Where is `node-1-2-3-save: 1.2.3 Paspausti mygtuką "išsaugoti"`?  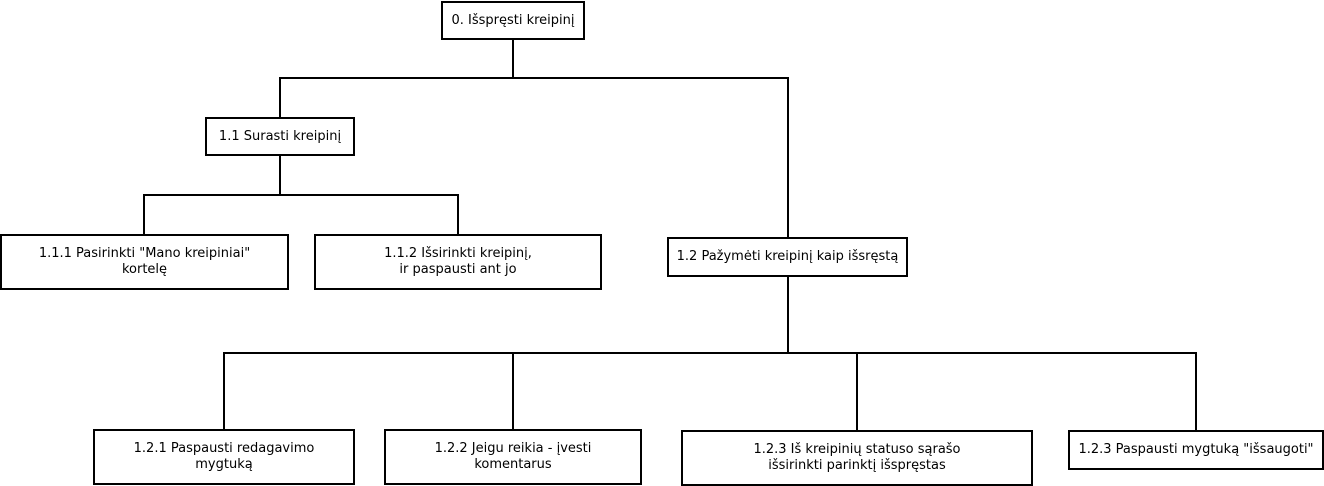 node-1-2-3-save: 1.2.3 Paspausti mygtuką "išsaugoti" is located at coordinates (1196, 450).